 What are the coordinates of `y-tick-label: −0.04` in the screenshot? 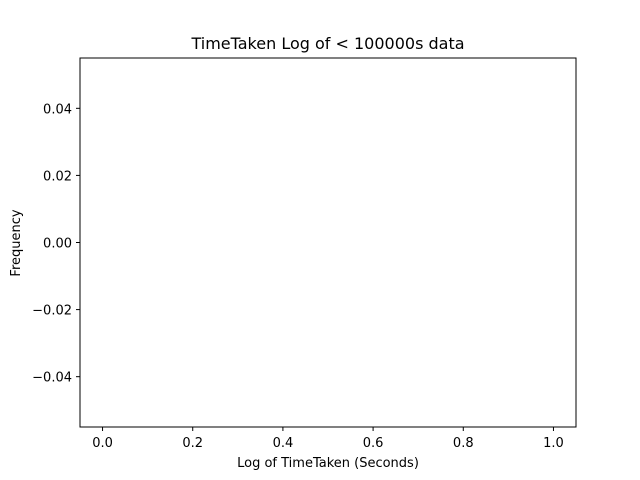 It's located at (52, 378).